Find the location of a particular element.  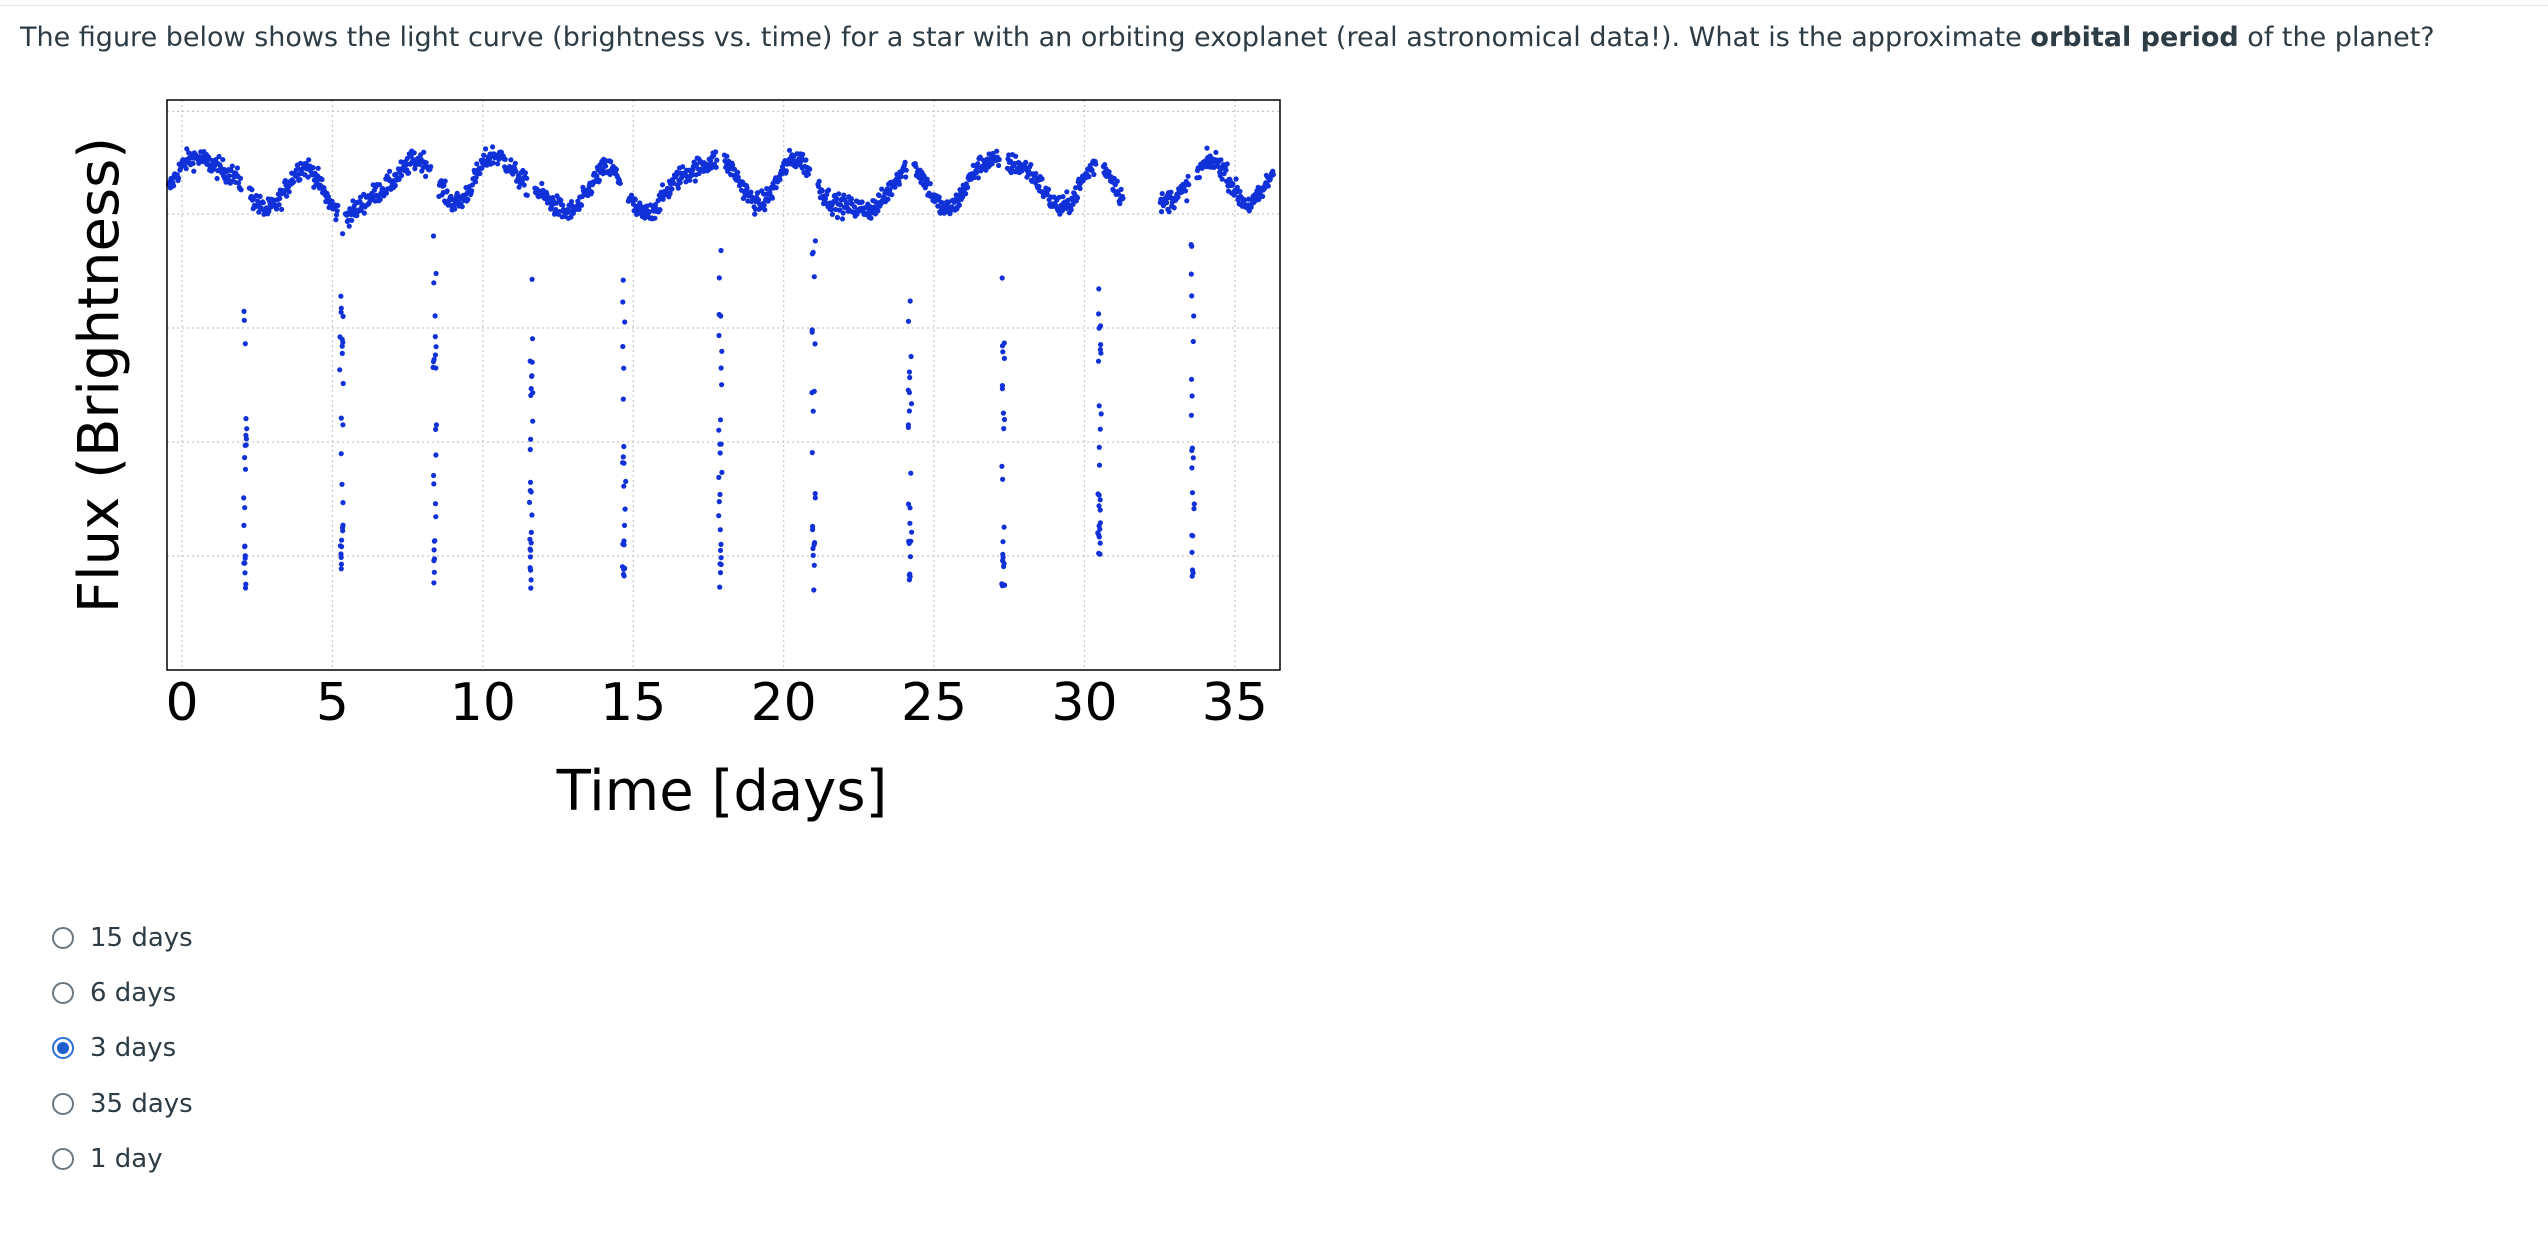

option-3-days: 3 days is located at coordinates (114, 1048).